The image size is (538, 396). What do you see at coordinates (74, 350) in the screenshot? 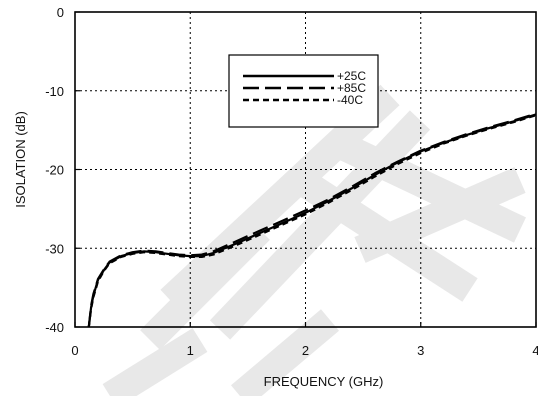
I see `x-tick-label: 0` at bounding box center [74, 350].